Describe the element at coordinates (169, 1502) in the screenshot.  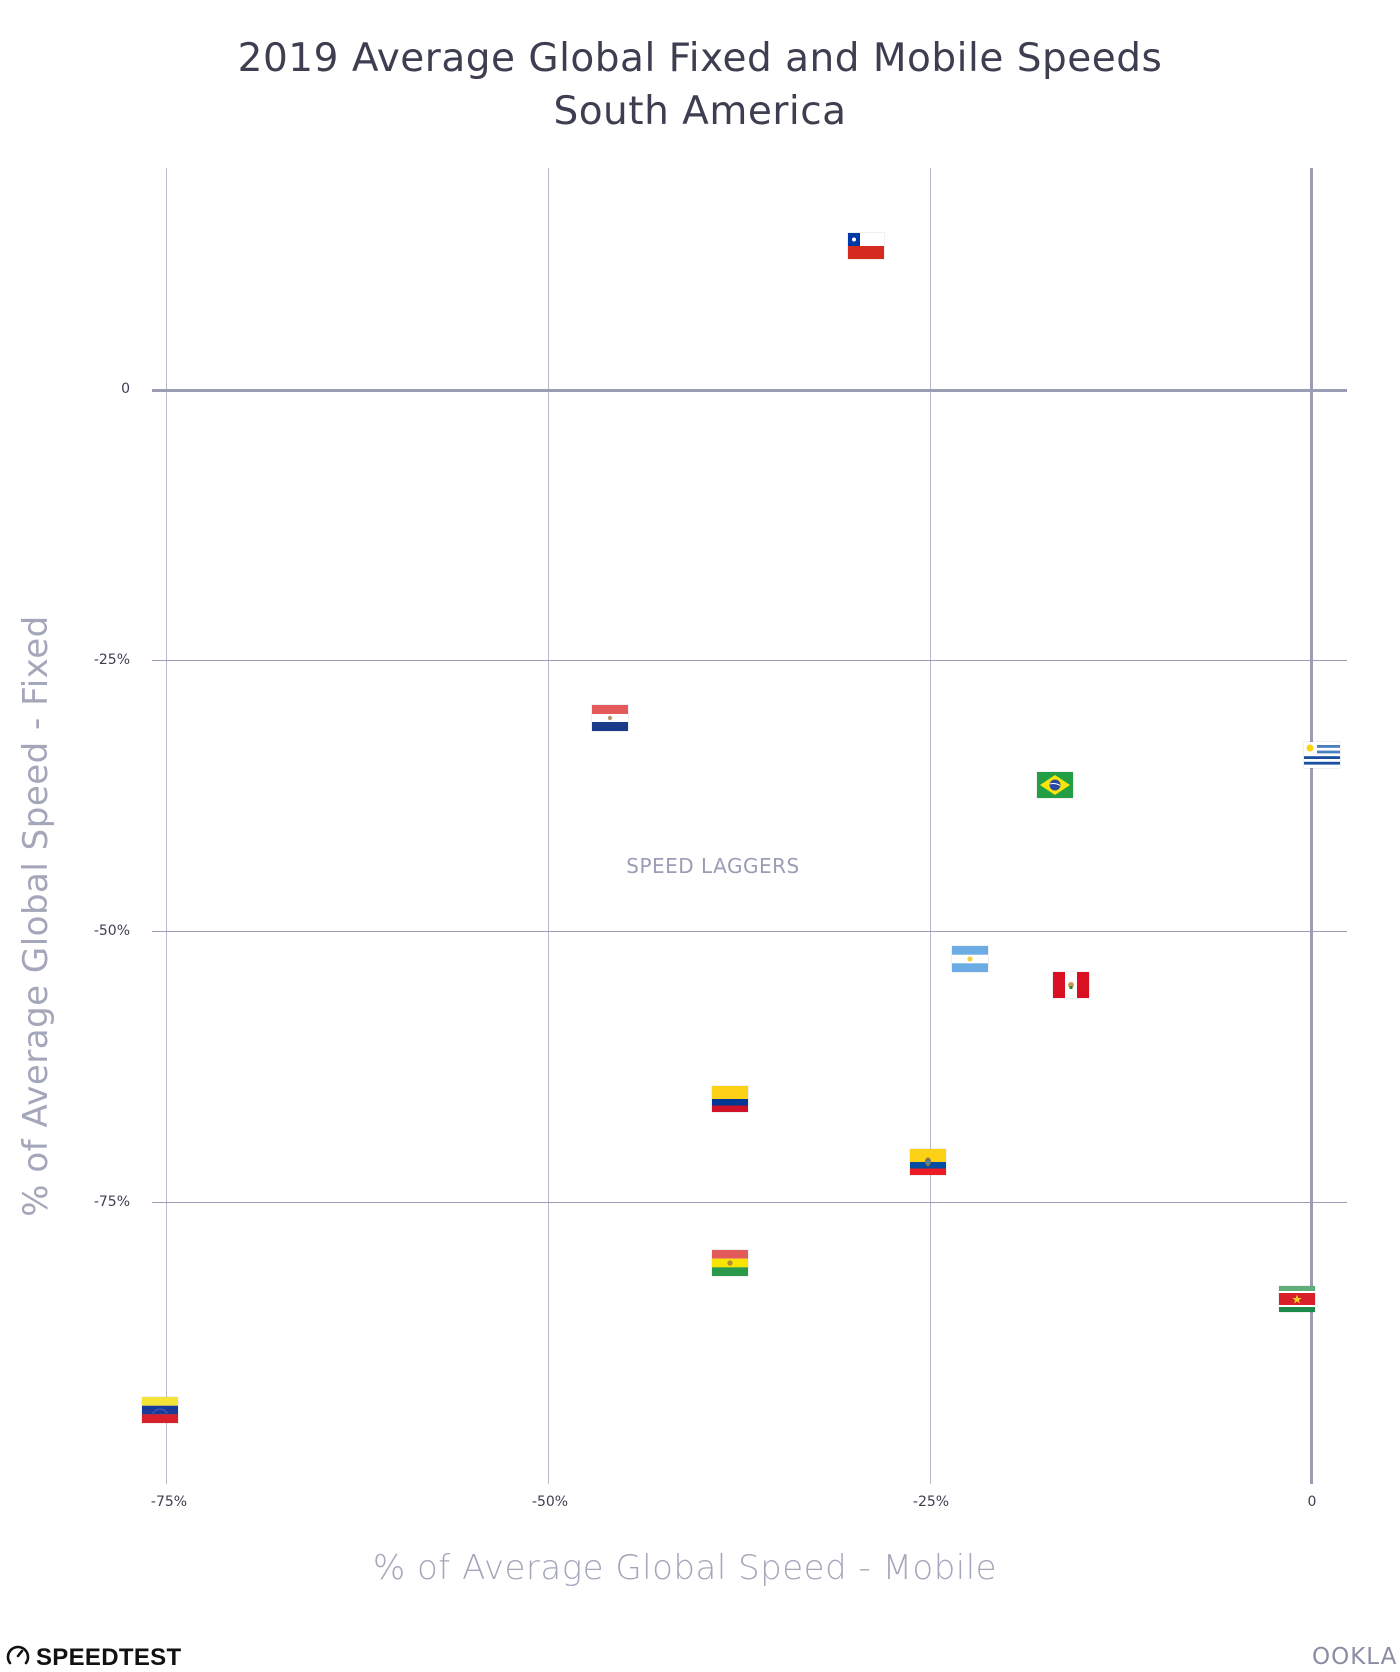
I see `x-tick-label: -75%` at that location.